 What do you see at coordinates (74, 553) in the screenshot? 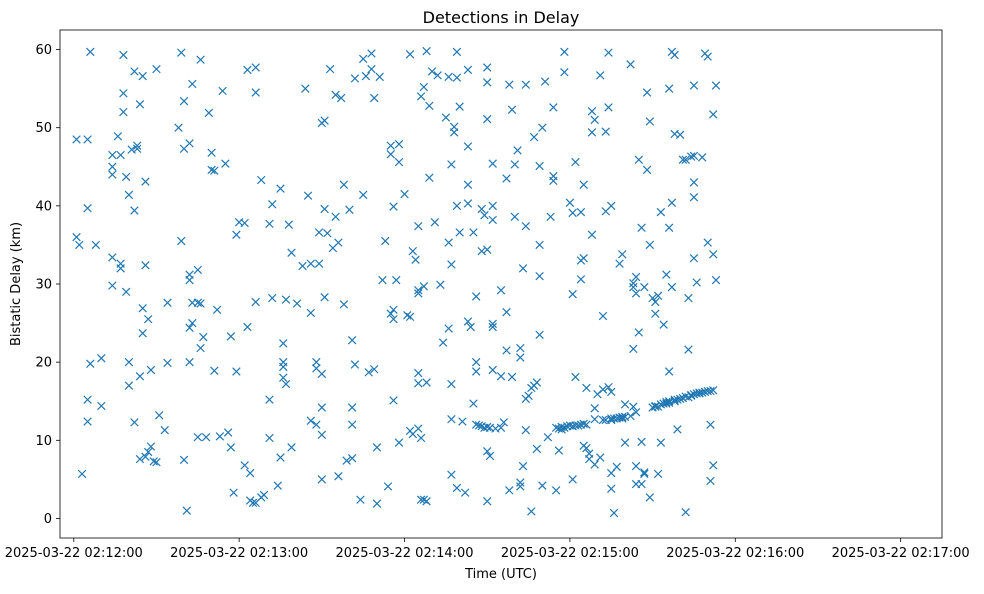
I see `x-tick-label: 2025-03-22 02:12:00` at bounding box center [74, 553].